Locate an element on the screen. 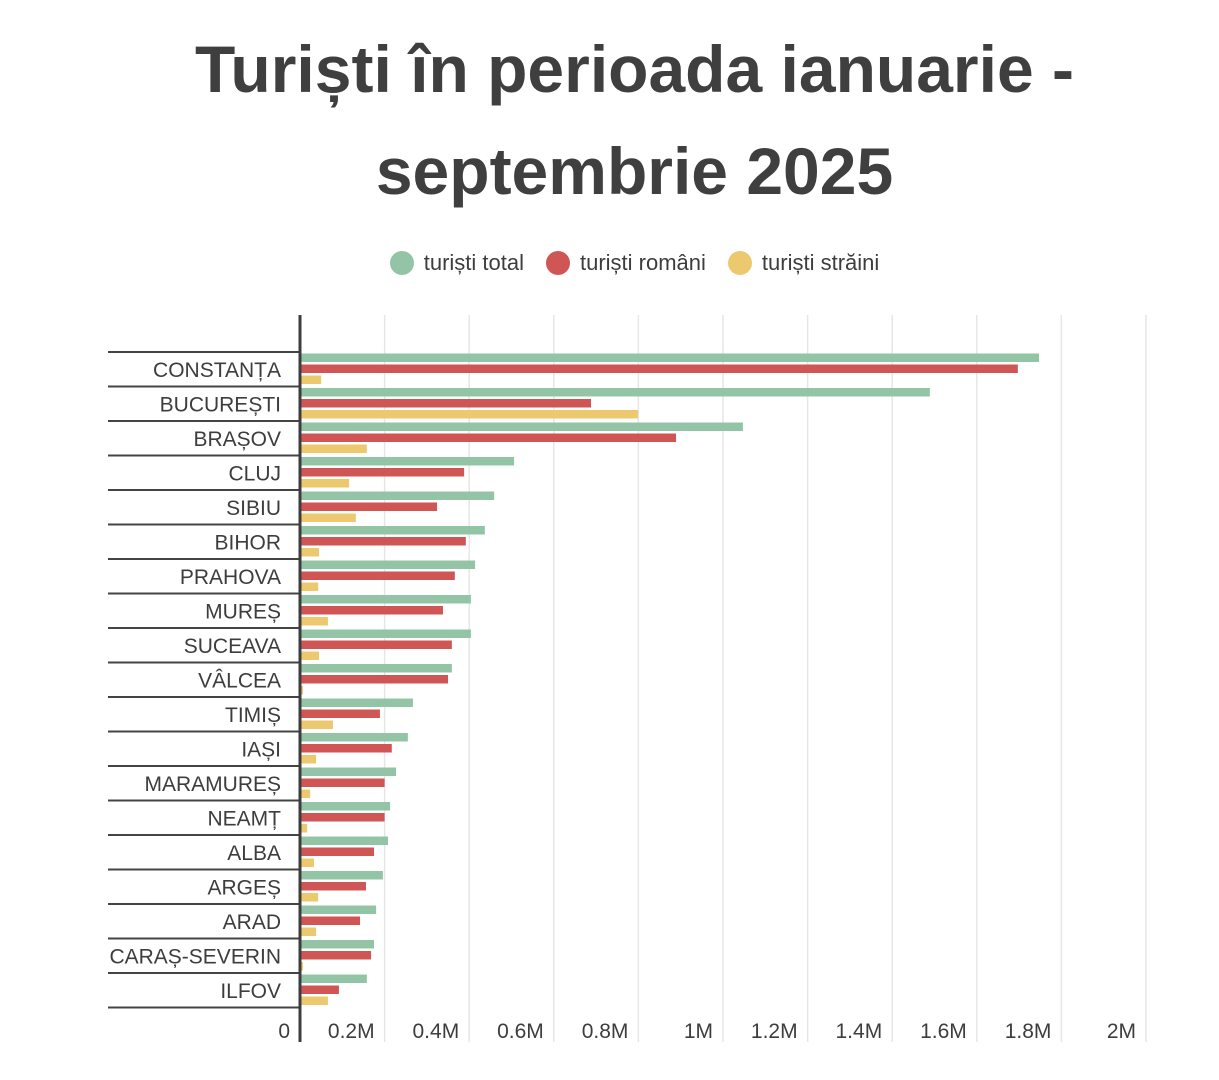 The width and height of the screenshot is (1219, 1080). legend-item-straini: turiști străini is located at coordinates (803, 263).